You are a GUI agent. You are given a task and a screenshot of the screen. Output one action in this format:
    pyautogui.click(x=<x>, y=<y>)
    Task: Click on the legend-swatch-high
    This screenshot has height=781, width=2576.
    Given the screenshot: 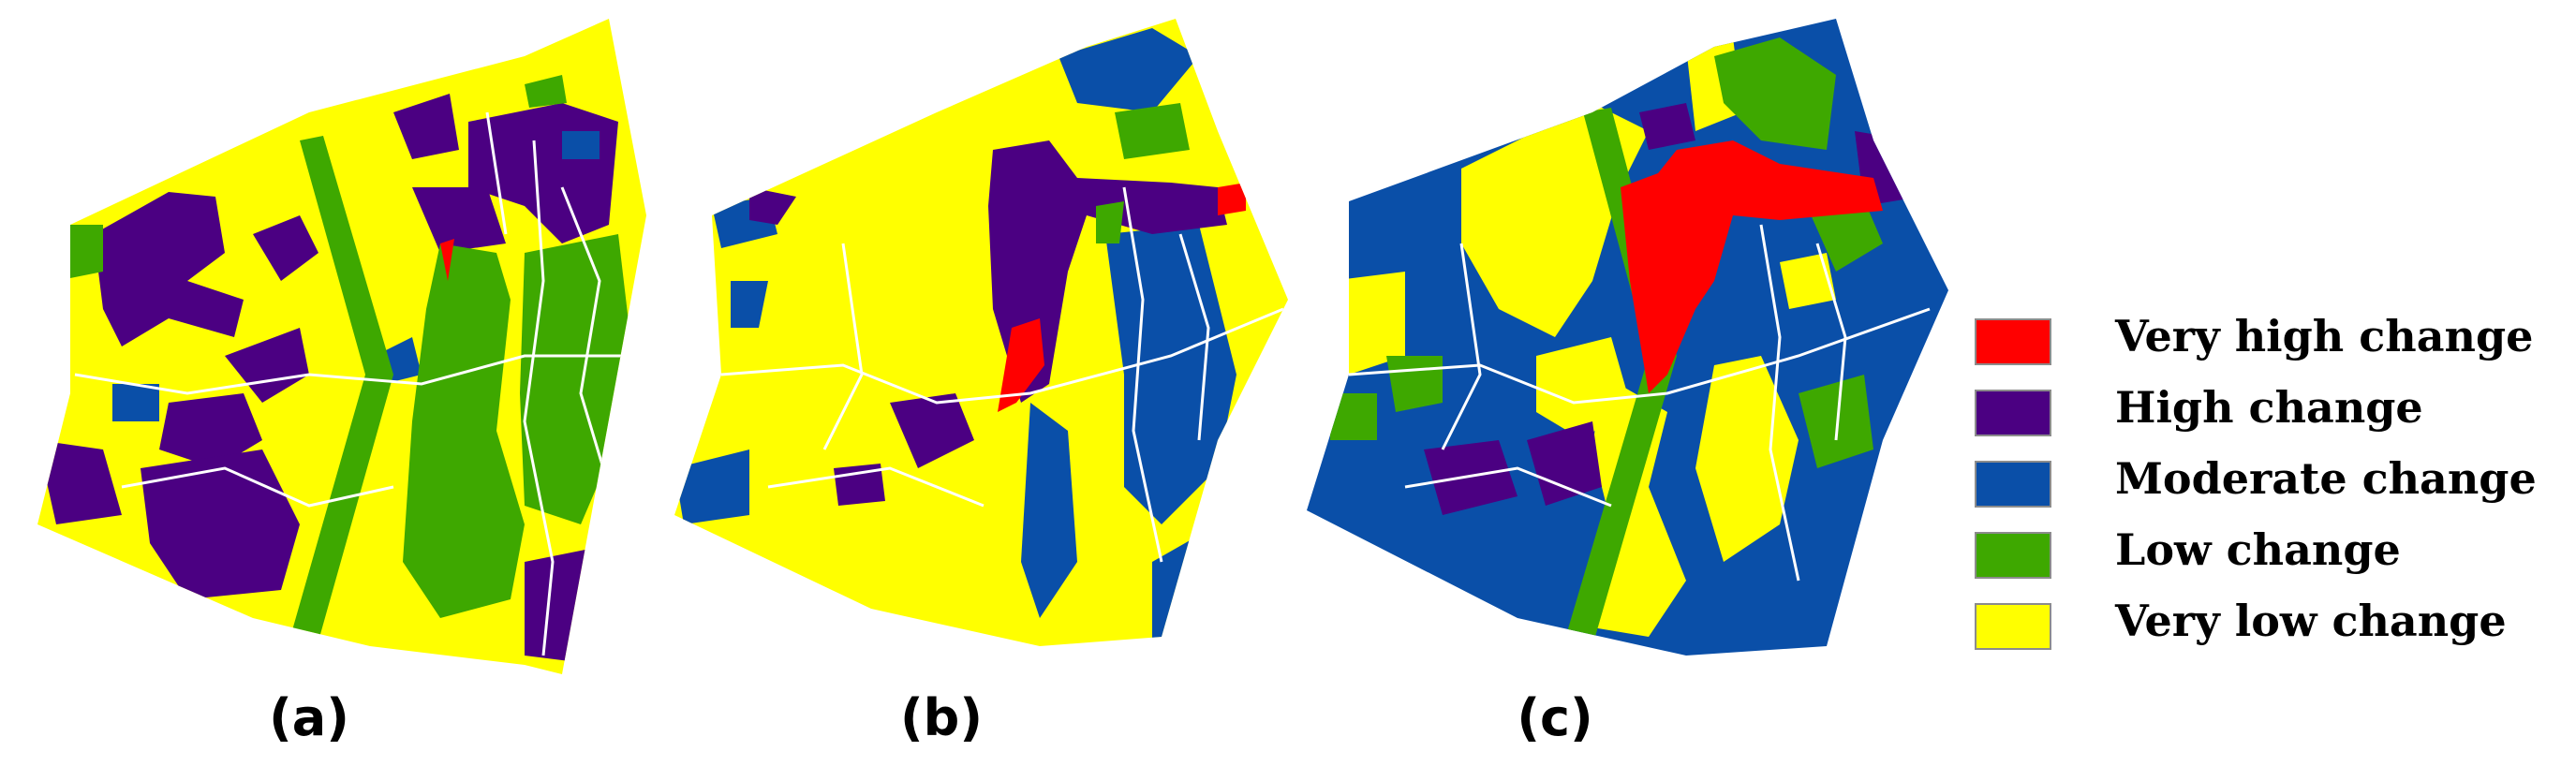 What is the action you would take?
    pyautogui.click(x=2013, y=413)
    